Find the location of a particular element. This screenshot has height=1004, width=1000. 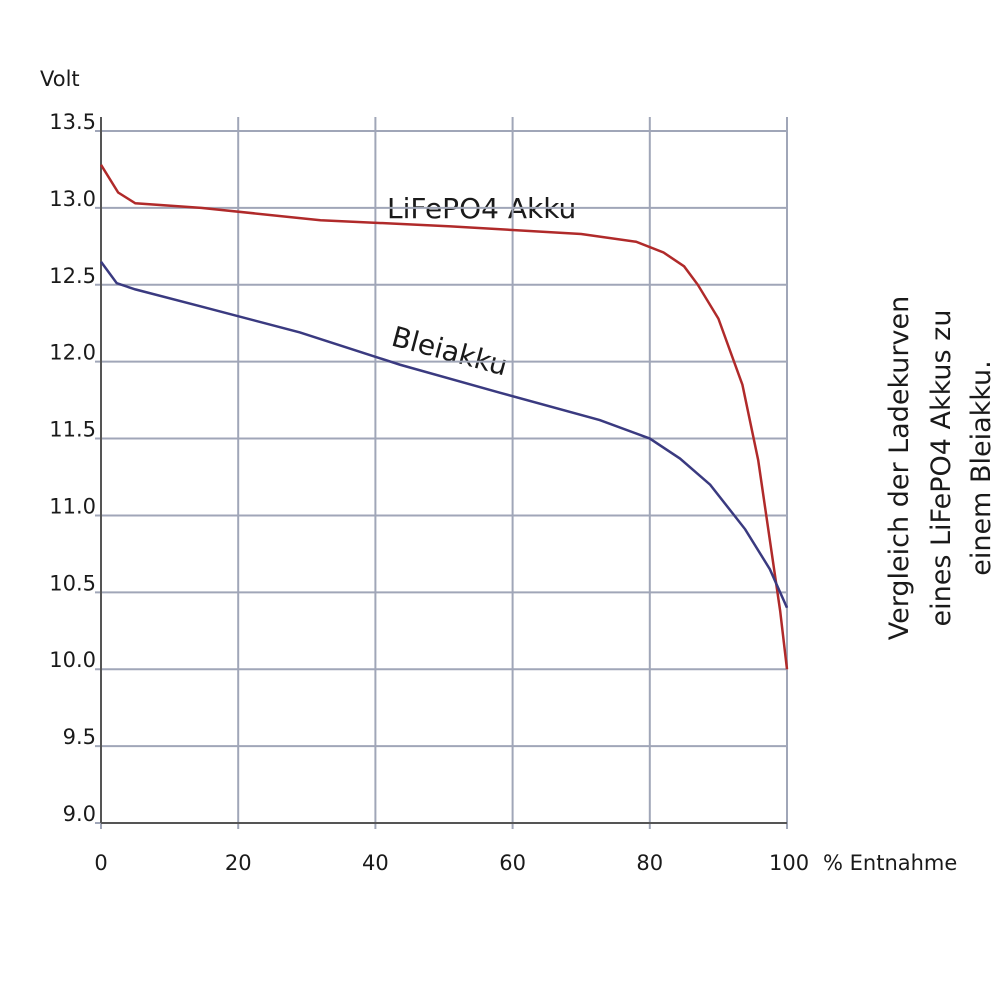

y-tick-label: 10.5 is located at coordinates (72, 583).